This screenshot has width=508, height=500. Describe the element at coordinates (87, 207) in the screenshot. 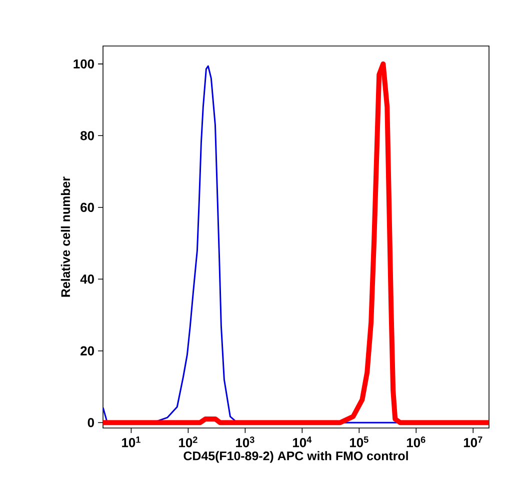

I see `y-tick-label: 60` at that location.